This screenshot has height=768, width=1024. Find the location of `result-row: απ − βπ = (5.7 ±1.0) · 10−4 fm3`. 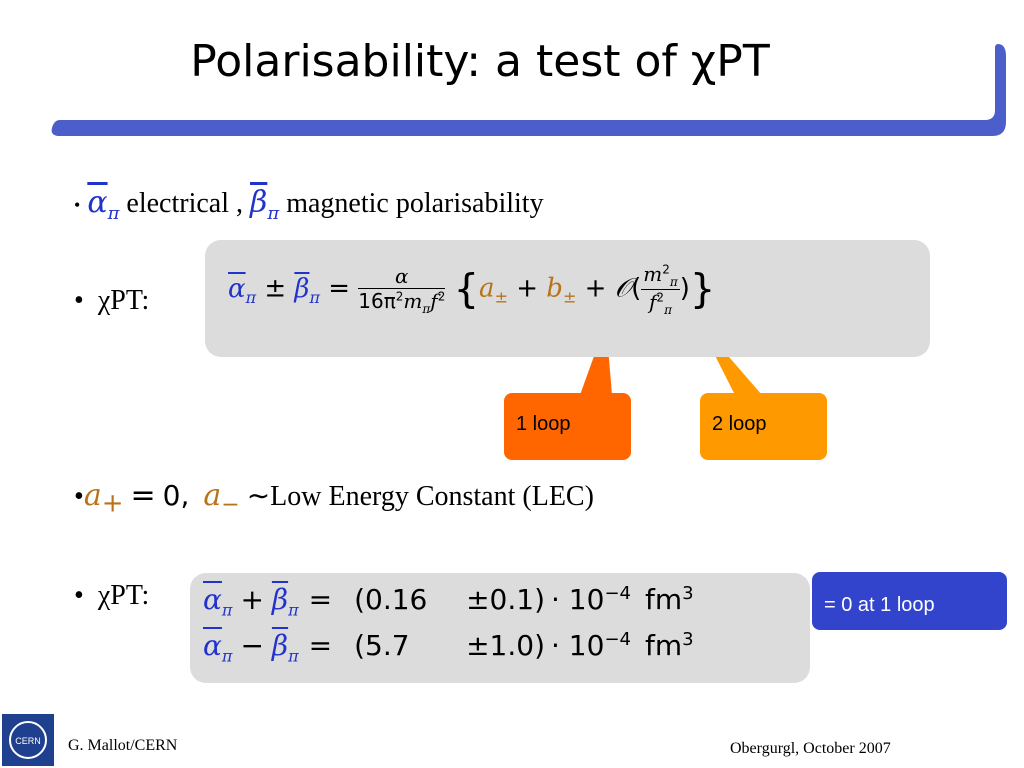

result-row: απ − βπ = (5.7 ±1.0) · 10−4 fm3 is located at coordinates (448, 652).